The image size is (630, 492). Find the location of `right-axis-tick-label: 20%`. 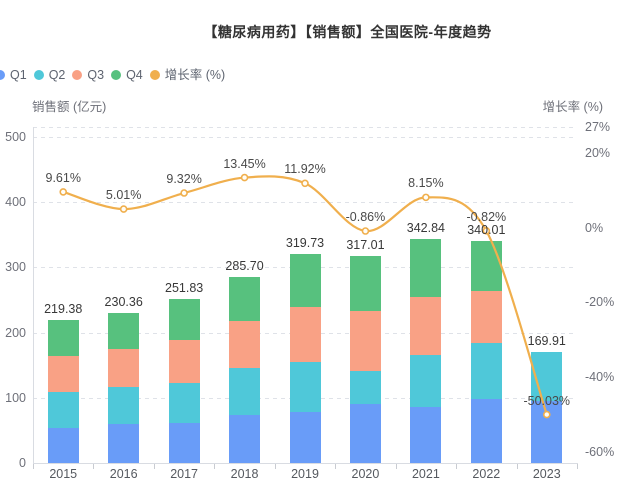

right-axis-tick-label: 20% is located at coordinates (598, 153).